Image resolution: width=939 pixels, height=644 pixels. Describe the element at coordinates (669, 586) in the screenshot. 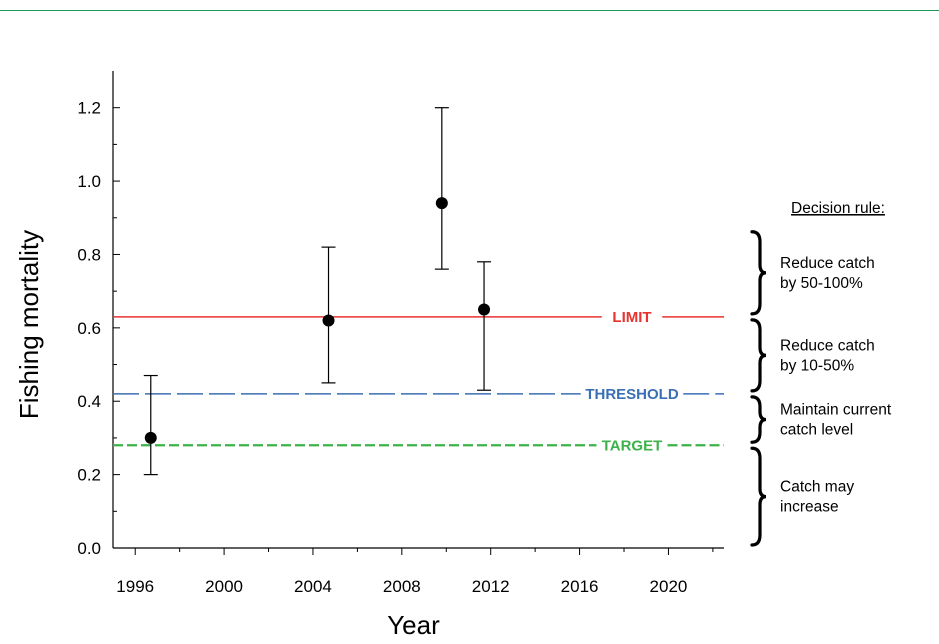

I see `x-tick-label: 2020` at that location.